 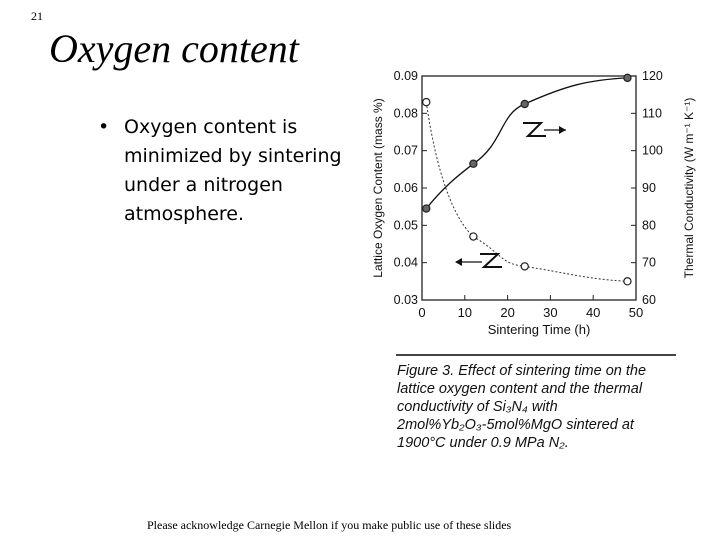 What do you see at coordinates (465, 312) in the screenshot?
I see `x-tick-label: 10` at bounding box center [465, 312].